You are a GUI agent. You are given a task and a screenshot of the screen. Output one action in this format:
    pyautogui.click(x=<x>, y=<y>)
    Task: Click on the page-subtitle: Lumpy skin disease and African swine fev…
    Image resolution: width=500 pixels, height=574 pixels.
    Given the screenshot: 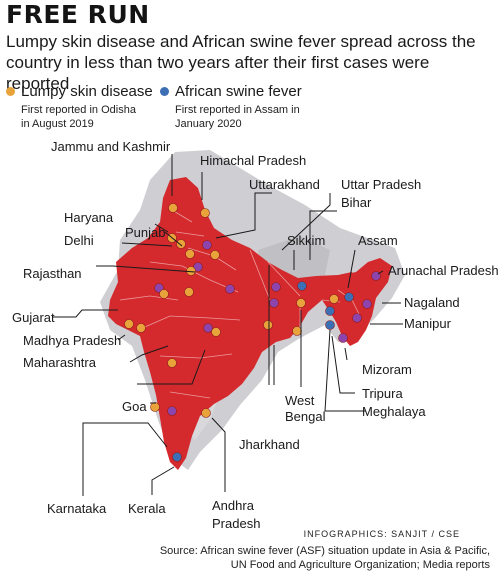 What is the action you would take?
    pyautogui.click(x=241, y=62)
    